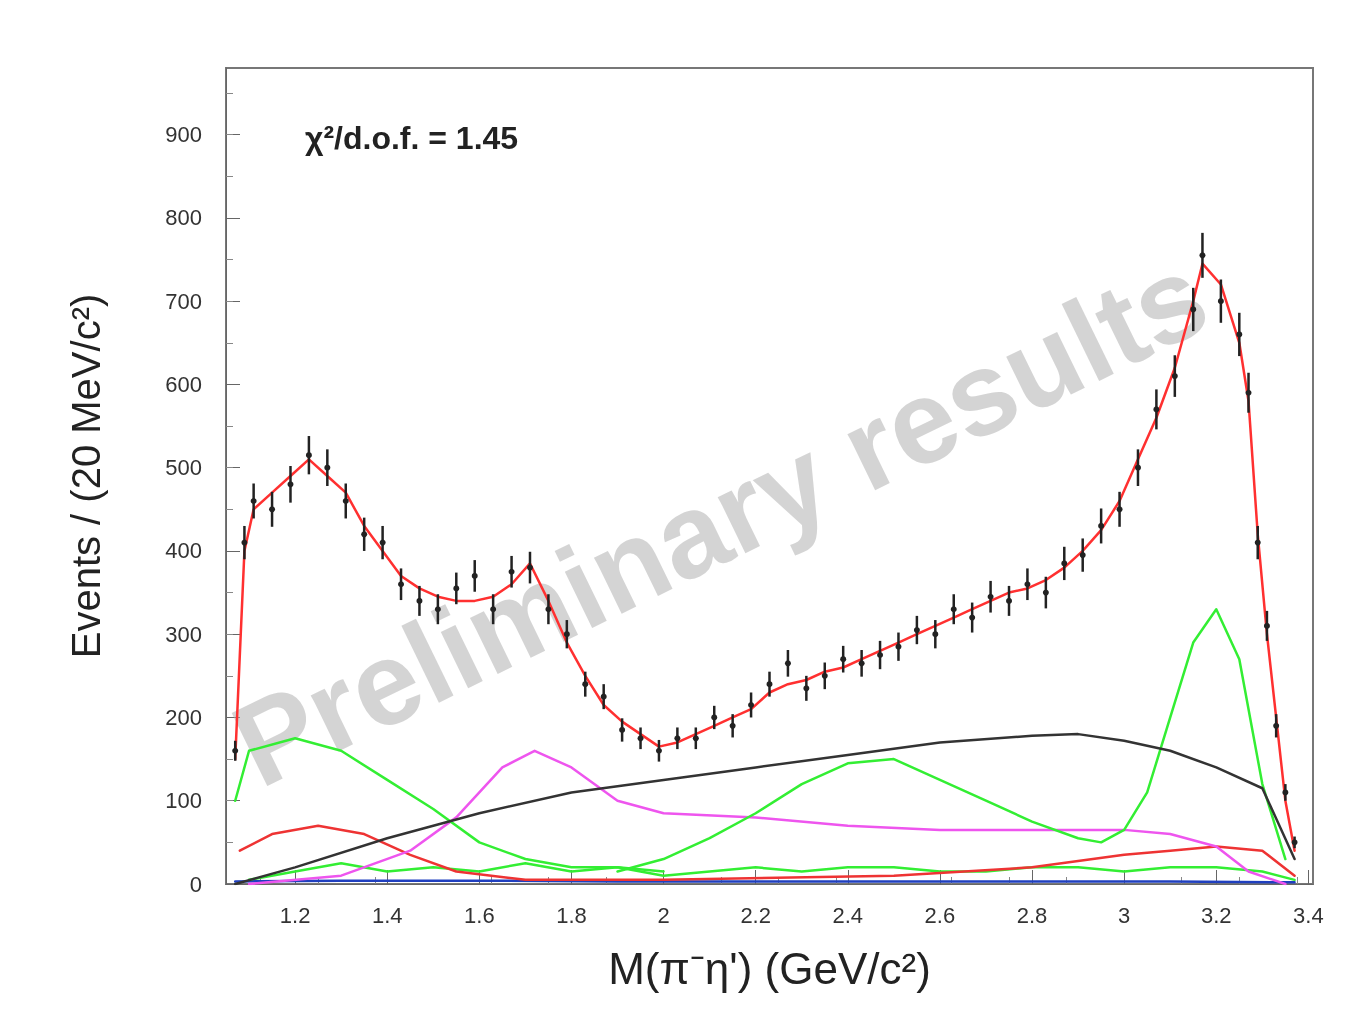 This screenshot has height=1031, width=1349. Describe the element at coordinates (1124, 915) in the screenshot. I see `x-tick-label: 3` at that location.